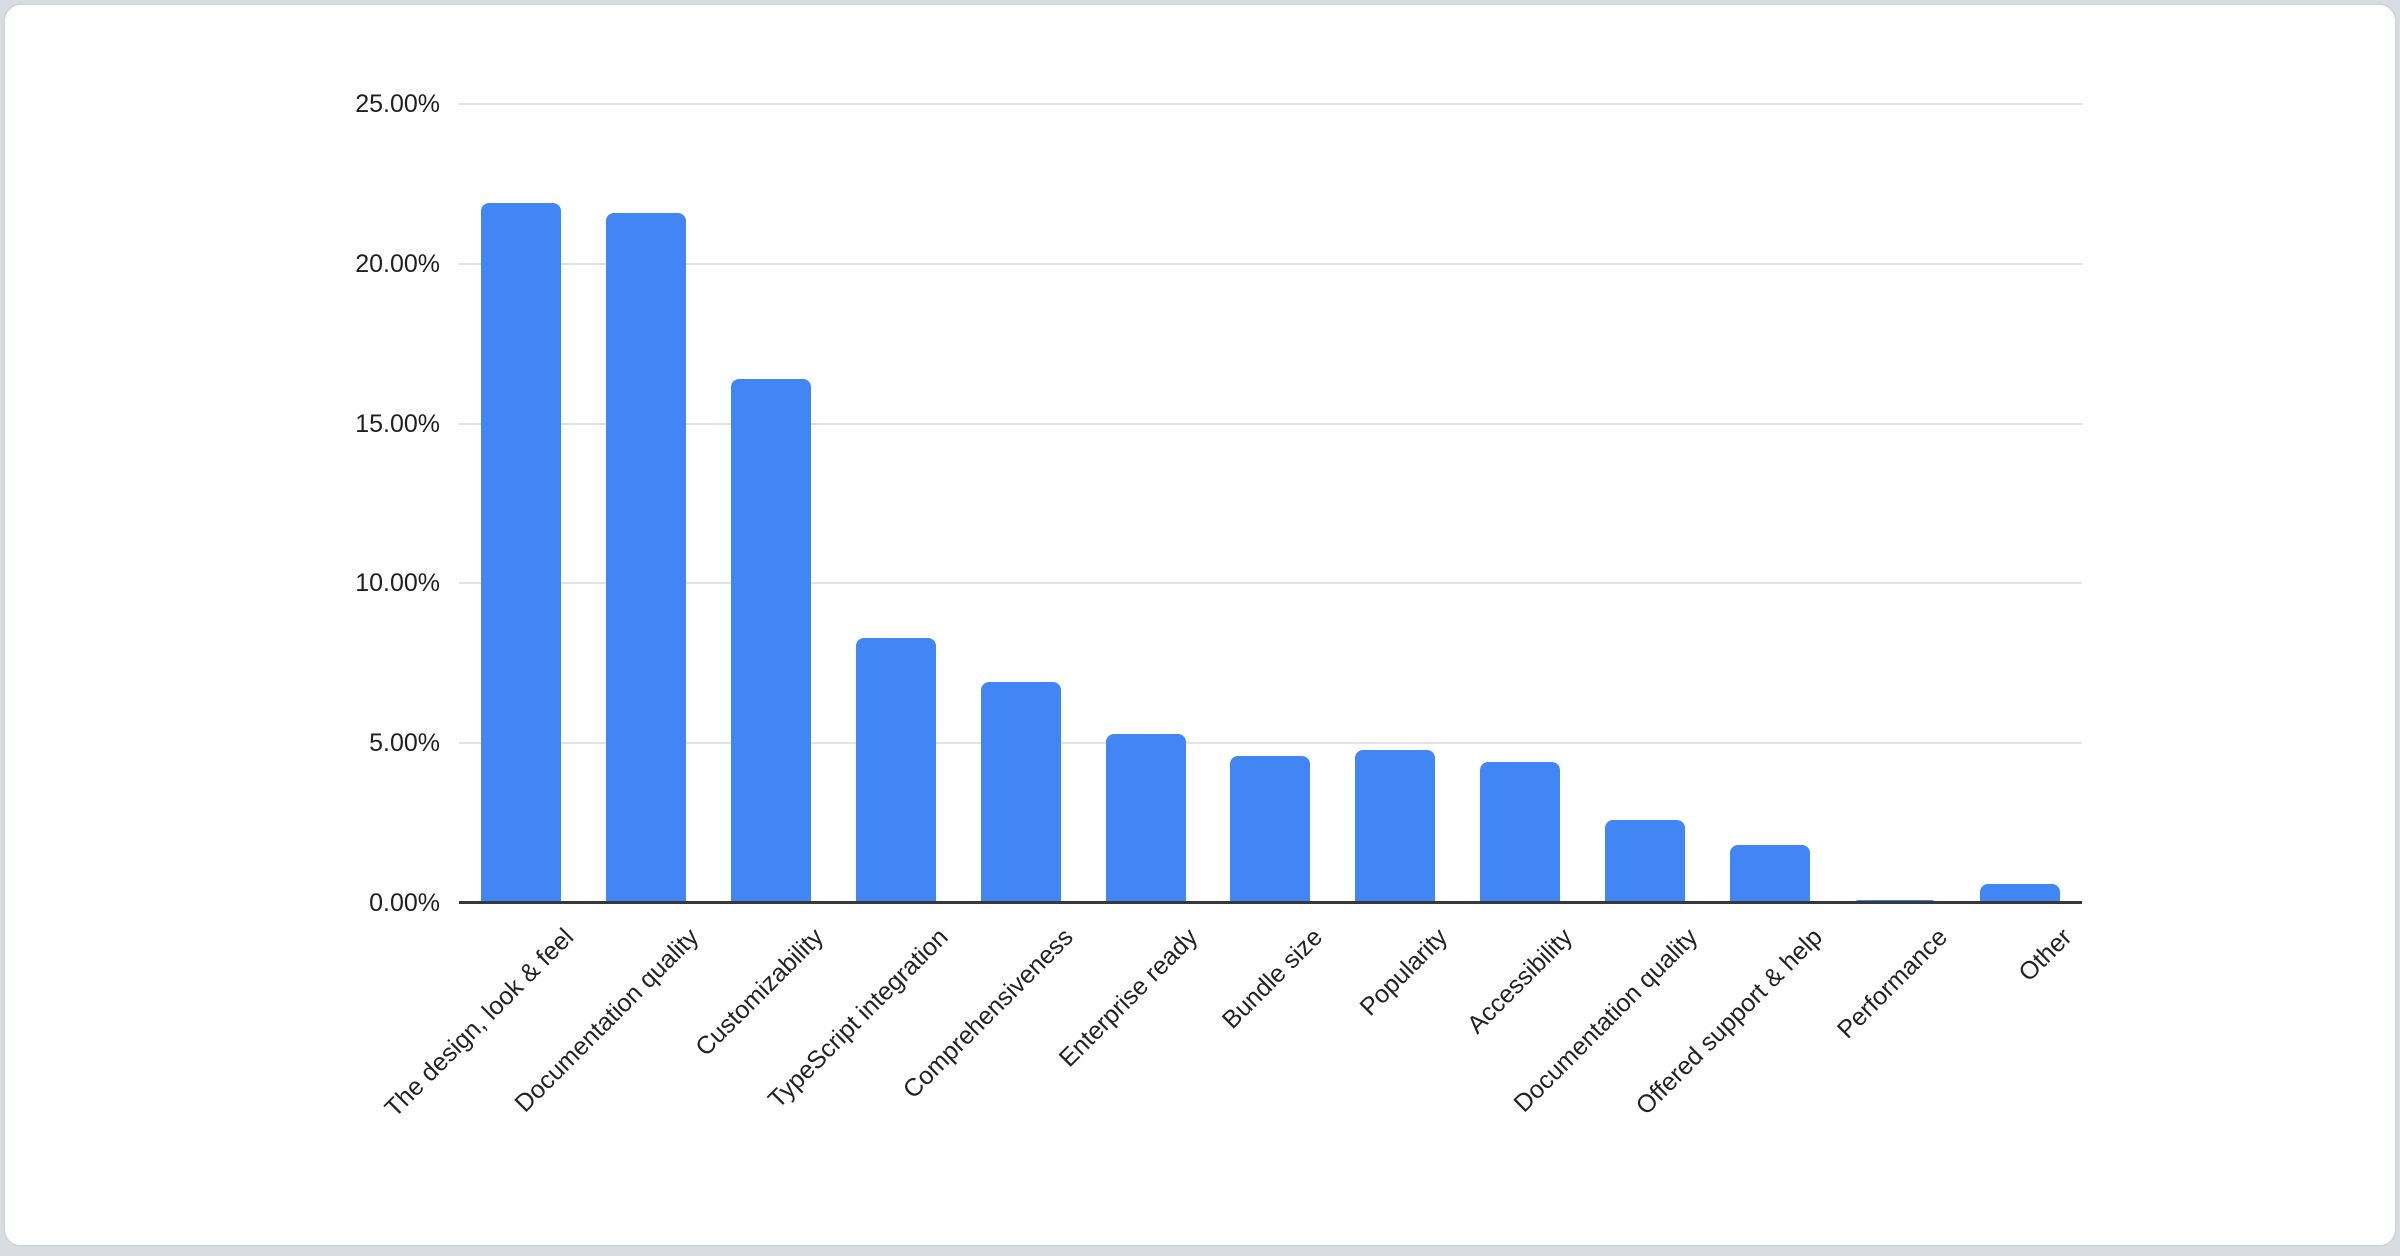 This screenshot has width=2400, height=1256. Describe the element at coordinates (404, 903) in the screenshot. I see `y-tick-label-0pct: 0.00%` at that location.